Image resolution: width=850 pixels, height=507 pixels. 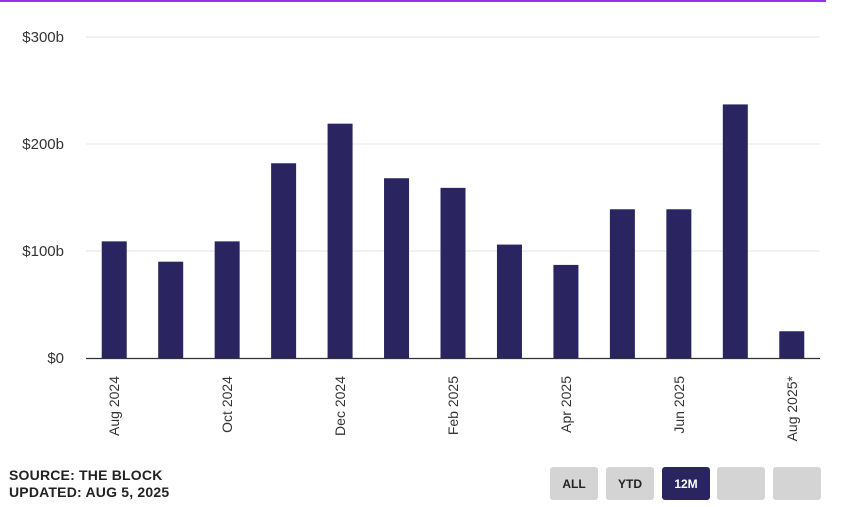 I want to click on x-tick-label: Dec 2024, so click(x=340, y=406).